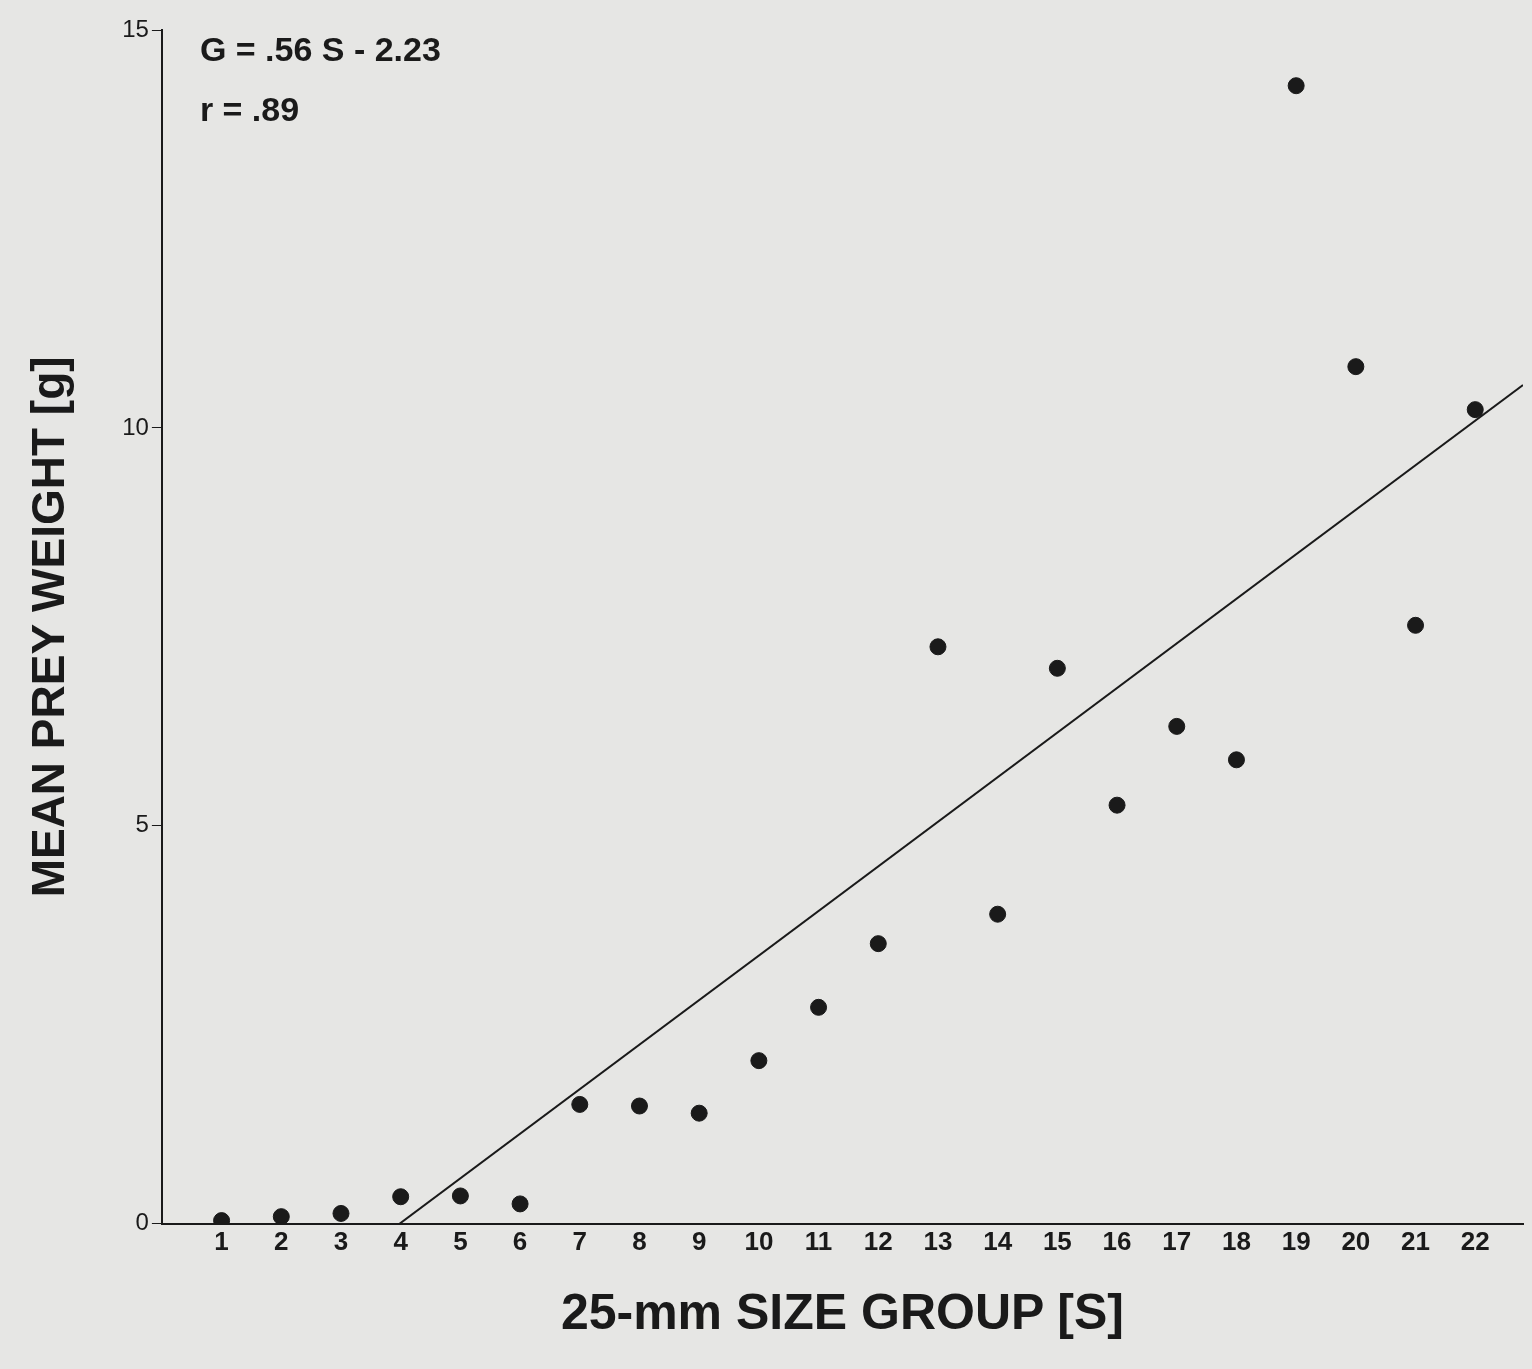 This screenshot has width=1532, height=1369. What do you see at coordinates (135, 28) in the screenshot?
I see `y-tick-label: 15` at bounding box center [135, 28].